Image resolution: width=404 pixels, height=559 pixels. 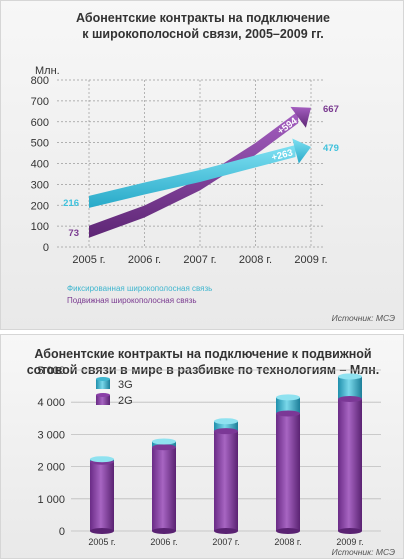 I want to click on broadband-chart-title-line-2: к широкополосной связи, 2005–2009 гг., so click(x=203, y=33).